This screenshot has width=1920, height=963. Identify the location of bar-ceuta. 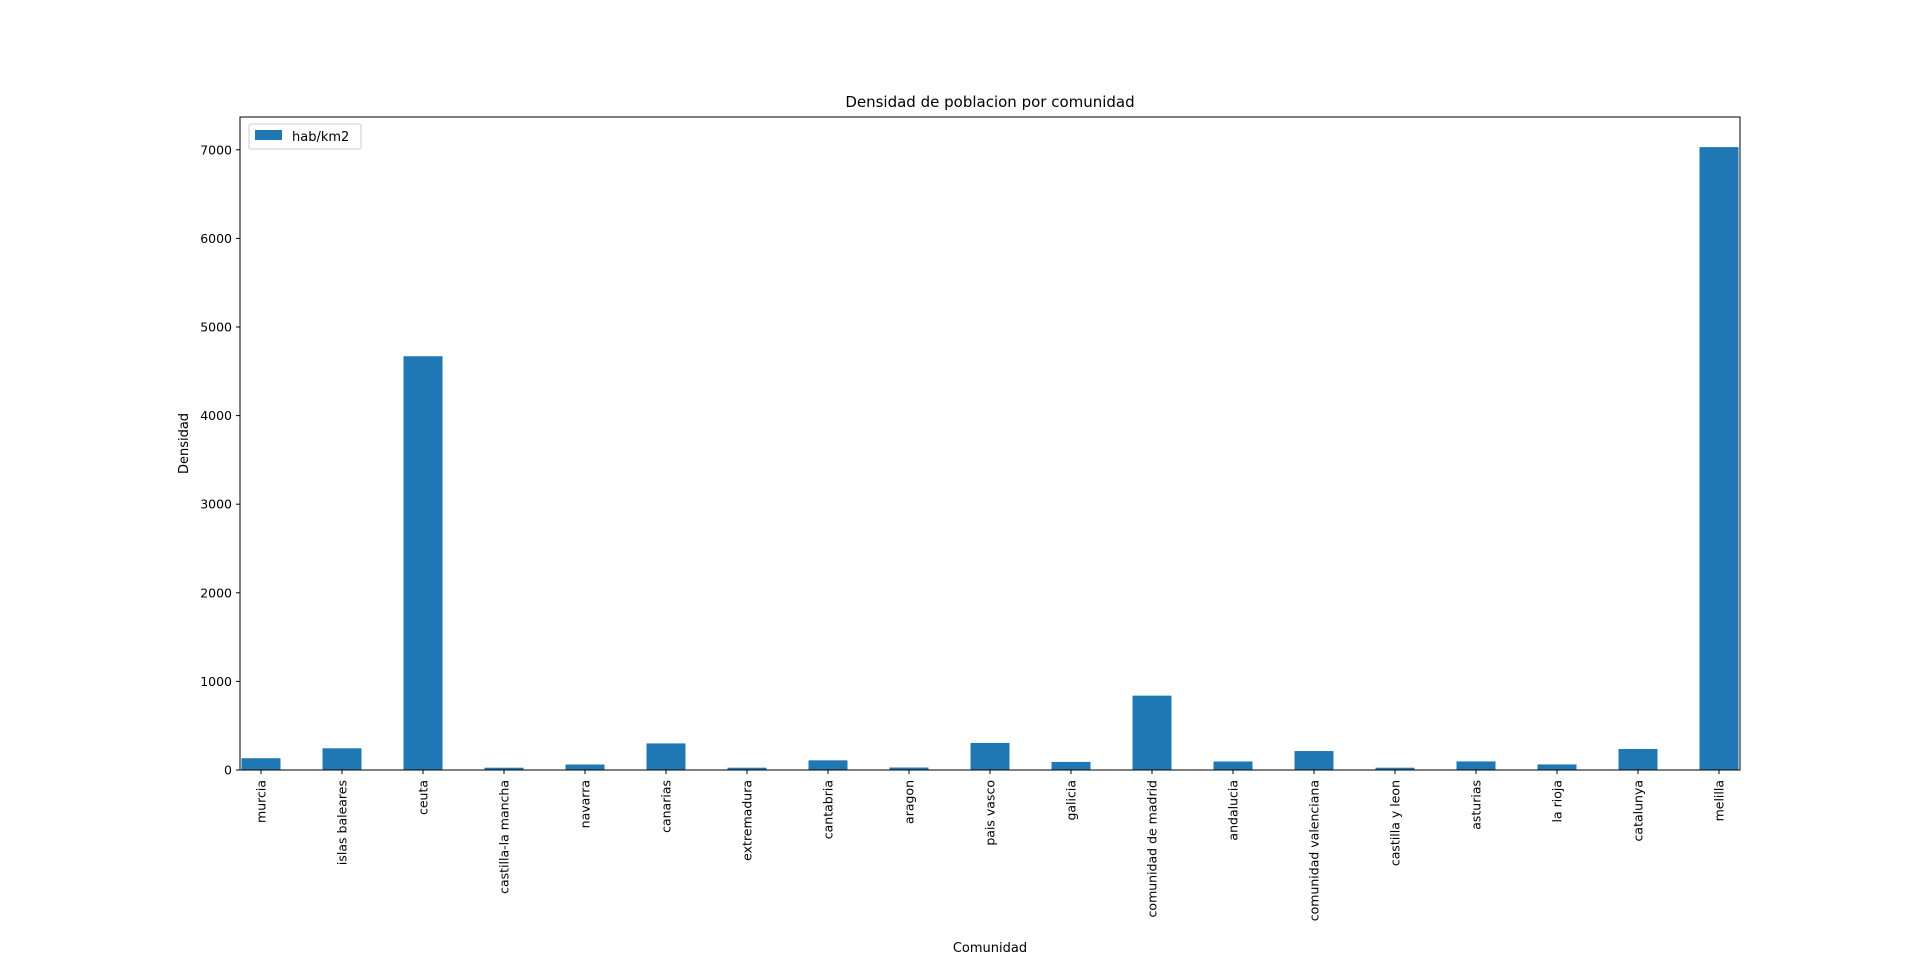
(423, 563).